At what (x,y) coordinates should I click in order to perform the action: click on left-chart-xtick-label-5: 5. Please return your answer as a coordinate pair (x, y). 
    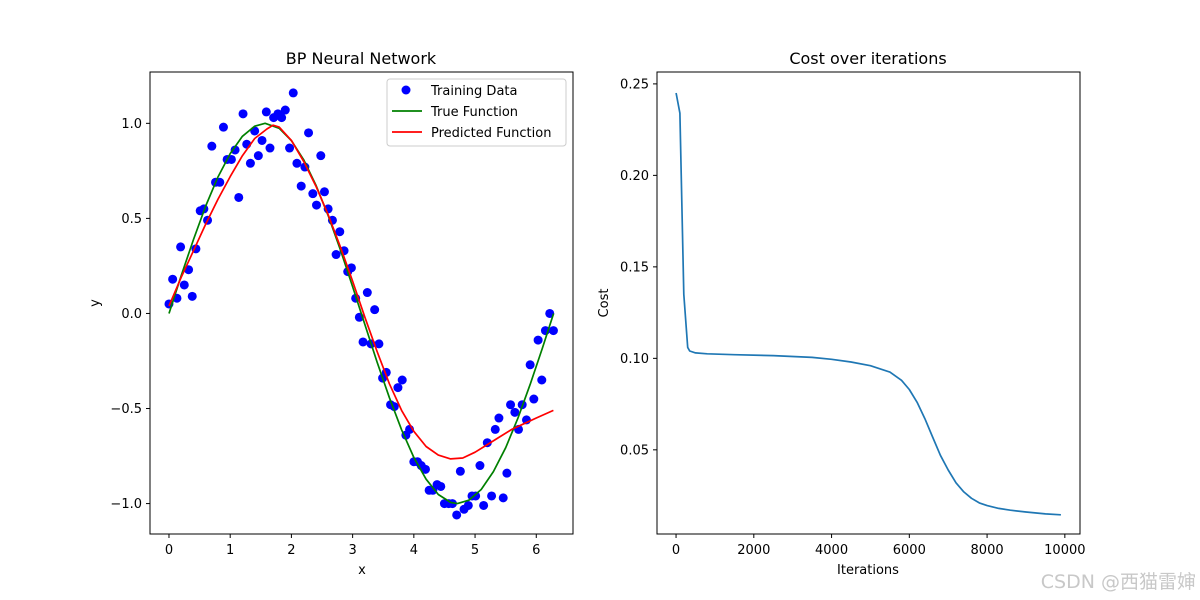
    Looking at the image, I should click on (475, 550).